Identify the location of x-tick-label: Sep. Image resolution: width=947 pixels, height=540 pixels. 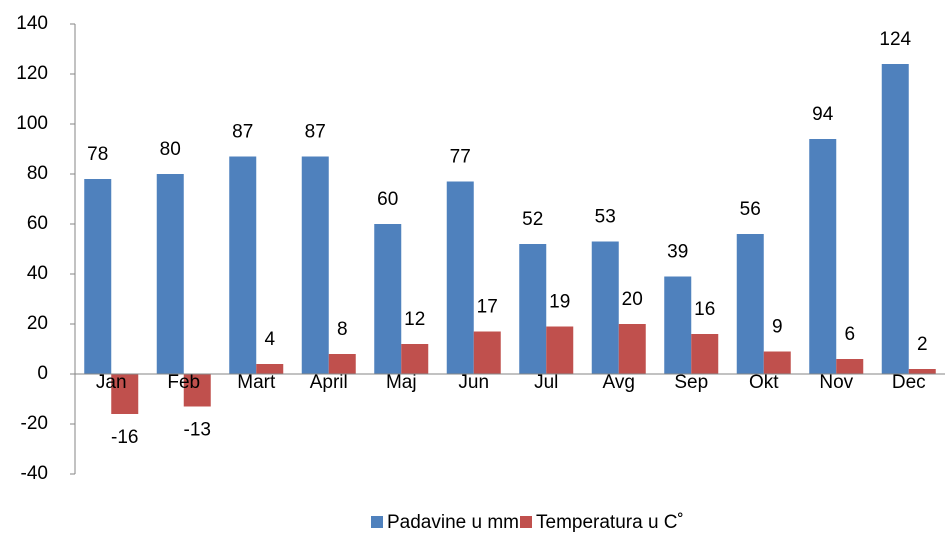
(691, 382).